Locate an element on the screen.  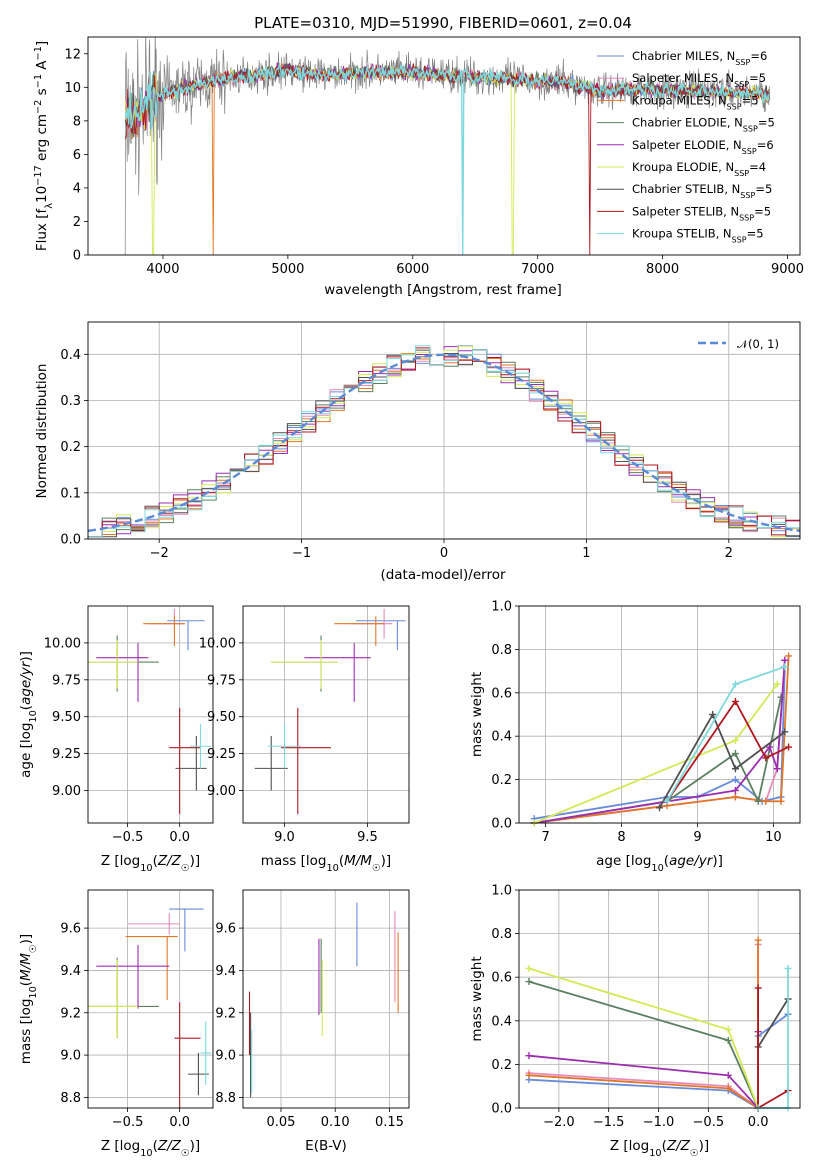
legend-label: Kroupa ELODIE, NSSP=4 is located at coordinates (699, 169).